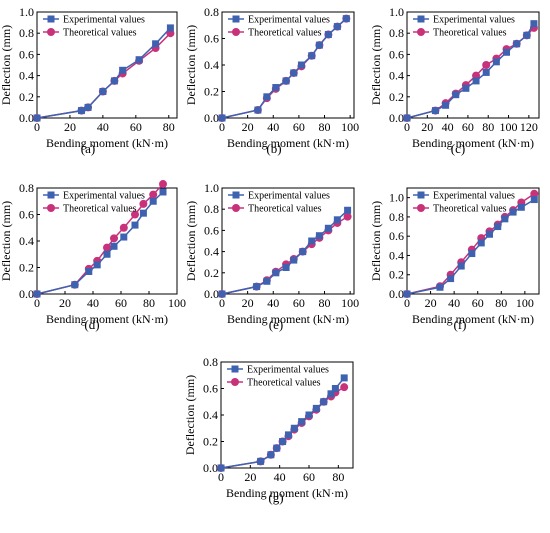  Describe the element at coordinates (149, 303) in the screenshot. I see `x-tick-label: 80` at that location.